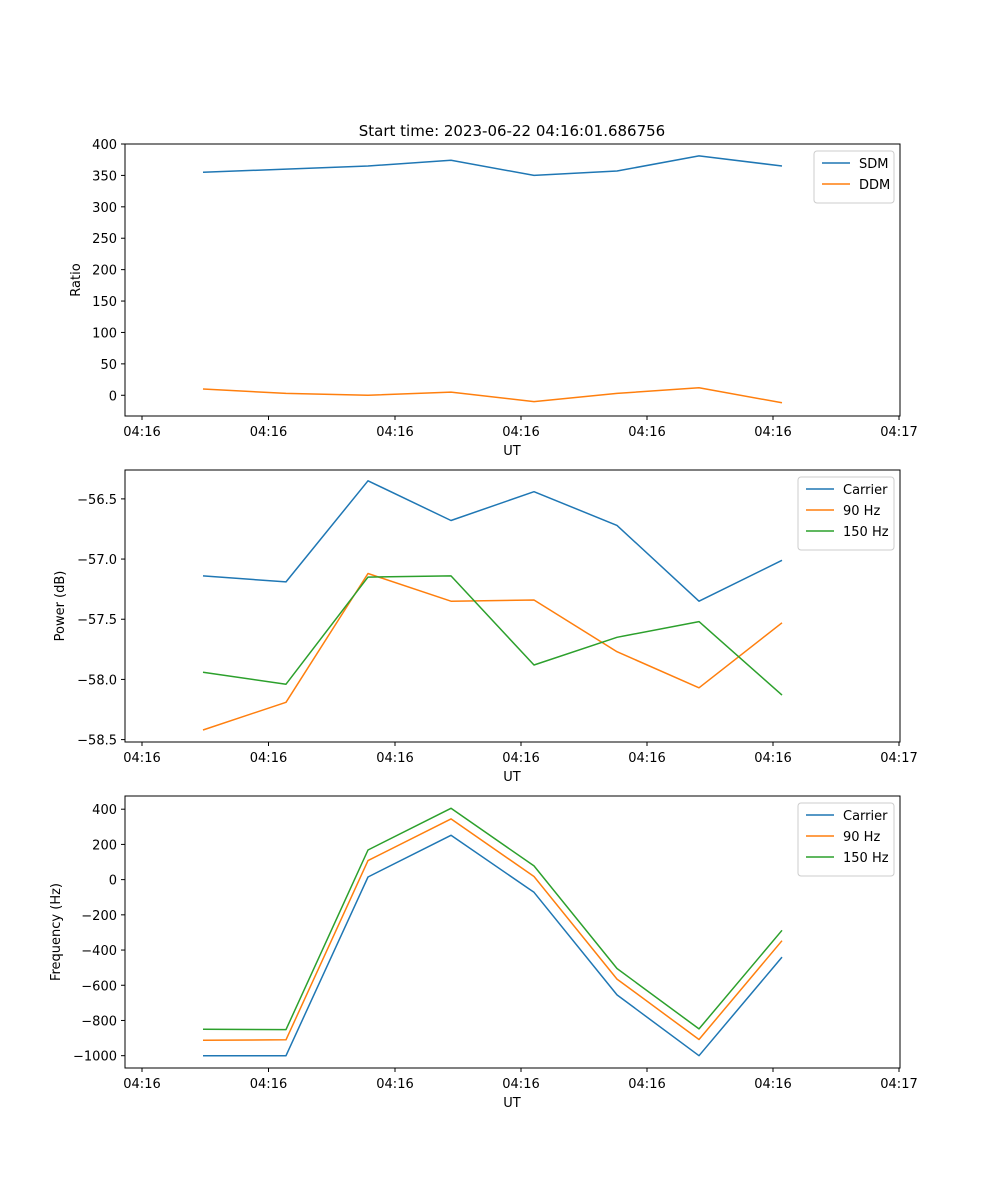  I want to click on y-tick-label: 100, so click(104, 333).